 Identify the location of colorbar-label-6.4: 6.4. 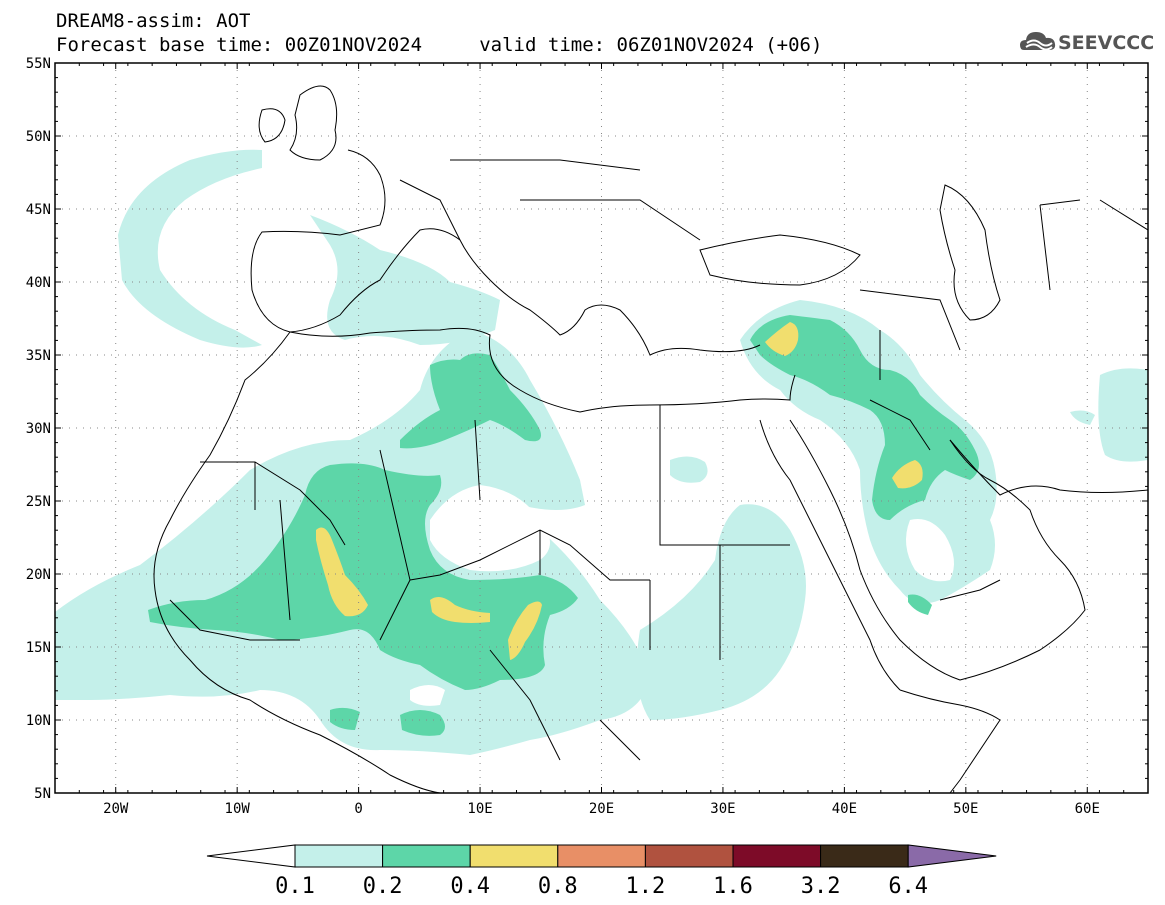
(908, 886).